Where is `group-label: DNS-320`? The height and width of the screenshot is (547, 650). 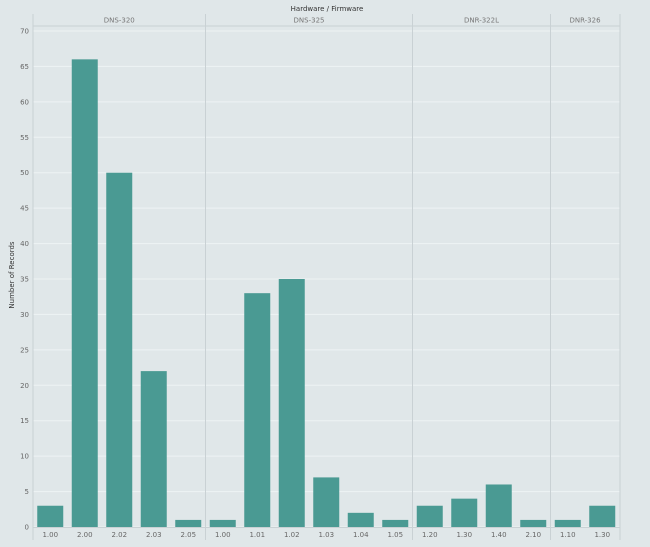
group-label: DNS-320 is located at coordinates (119, 21).